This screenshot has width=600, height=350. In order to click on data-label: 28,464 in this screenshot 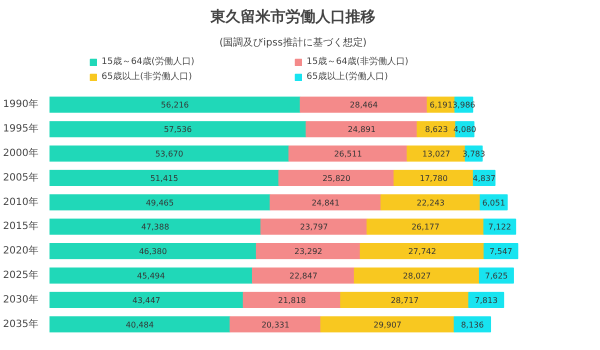, I will do `click(364, 105)`.